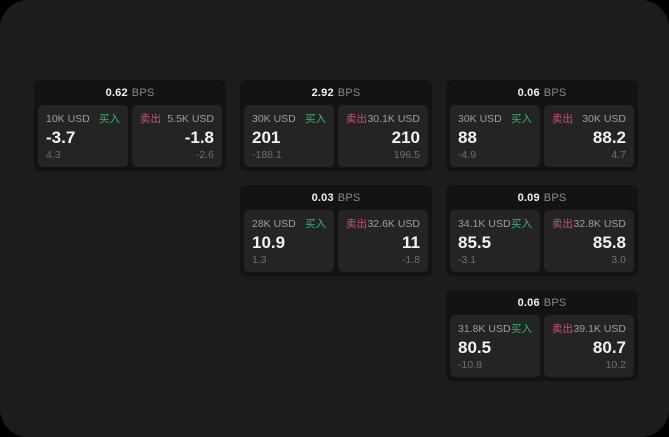 The height and width of the screenshot is (437, 669). I want to click on buy-sub-value: 1.3, so click(259, 260).